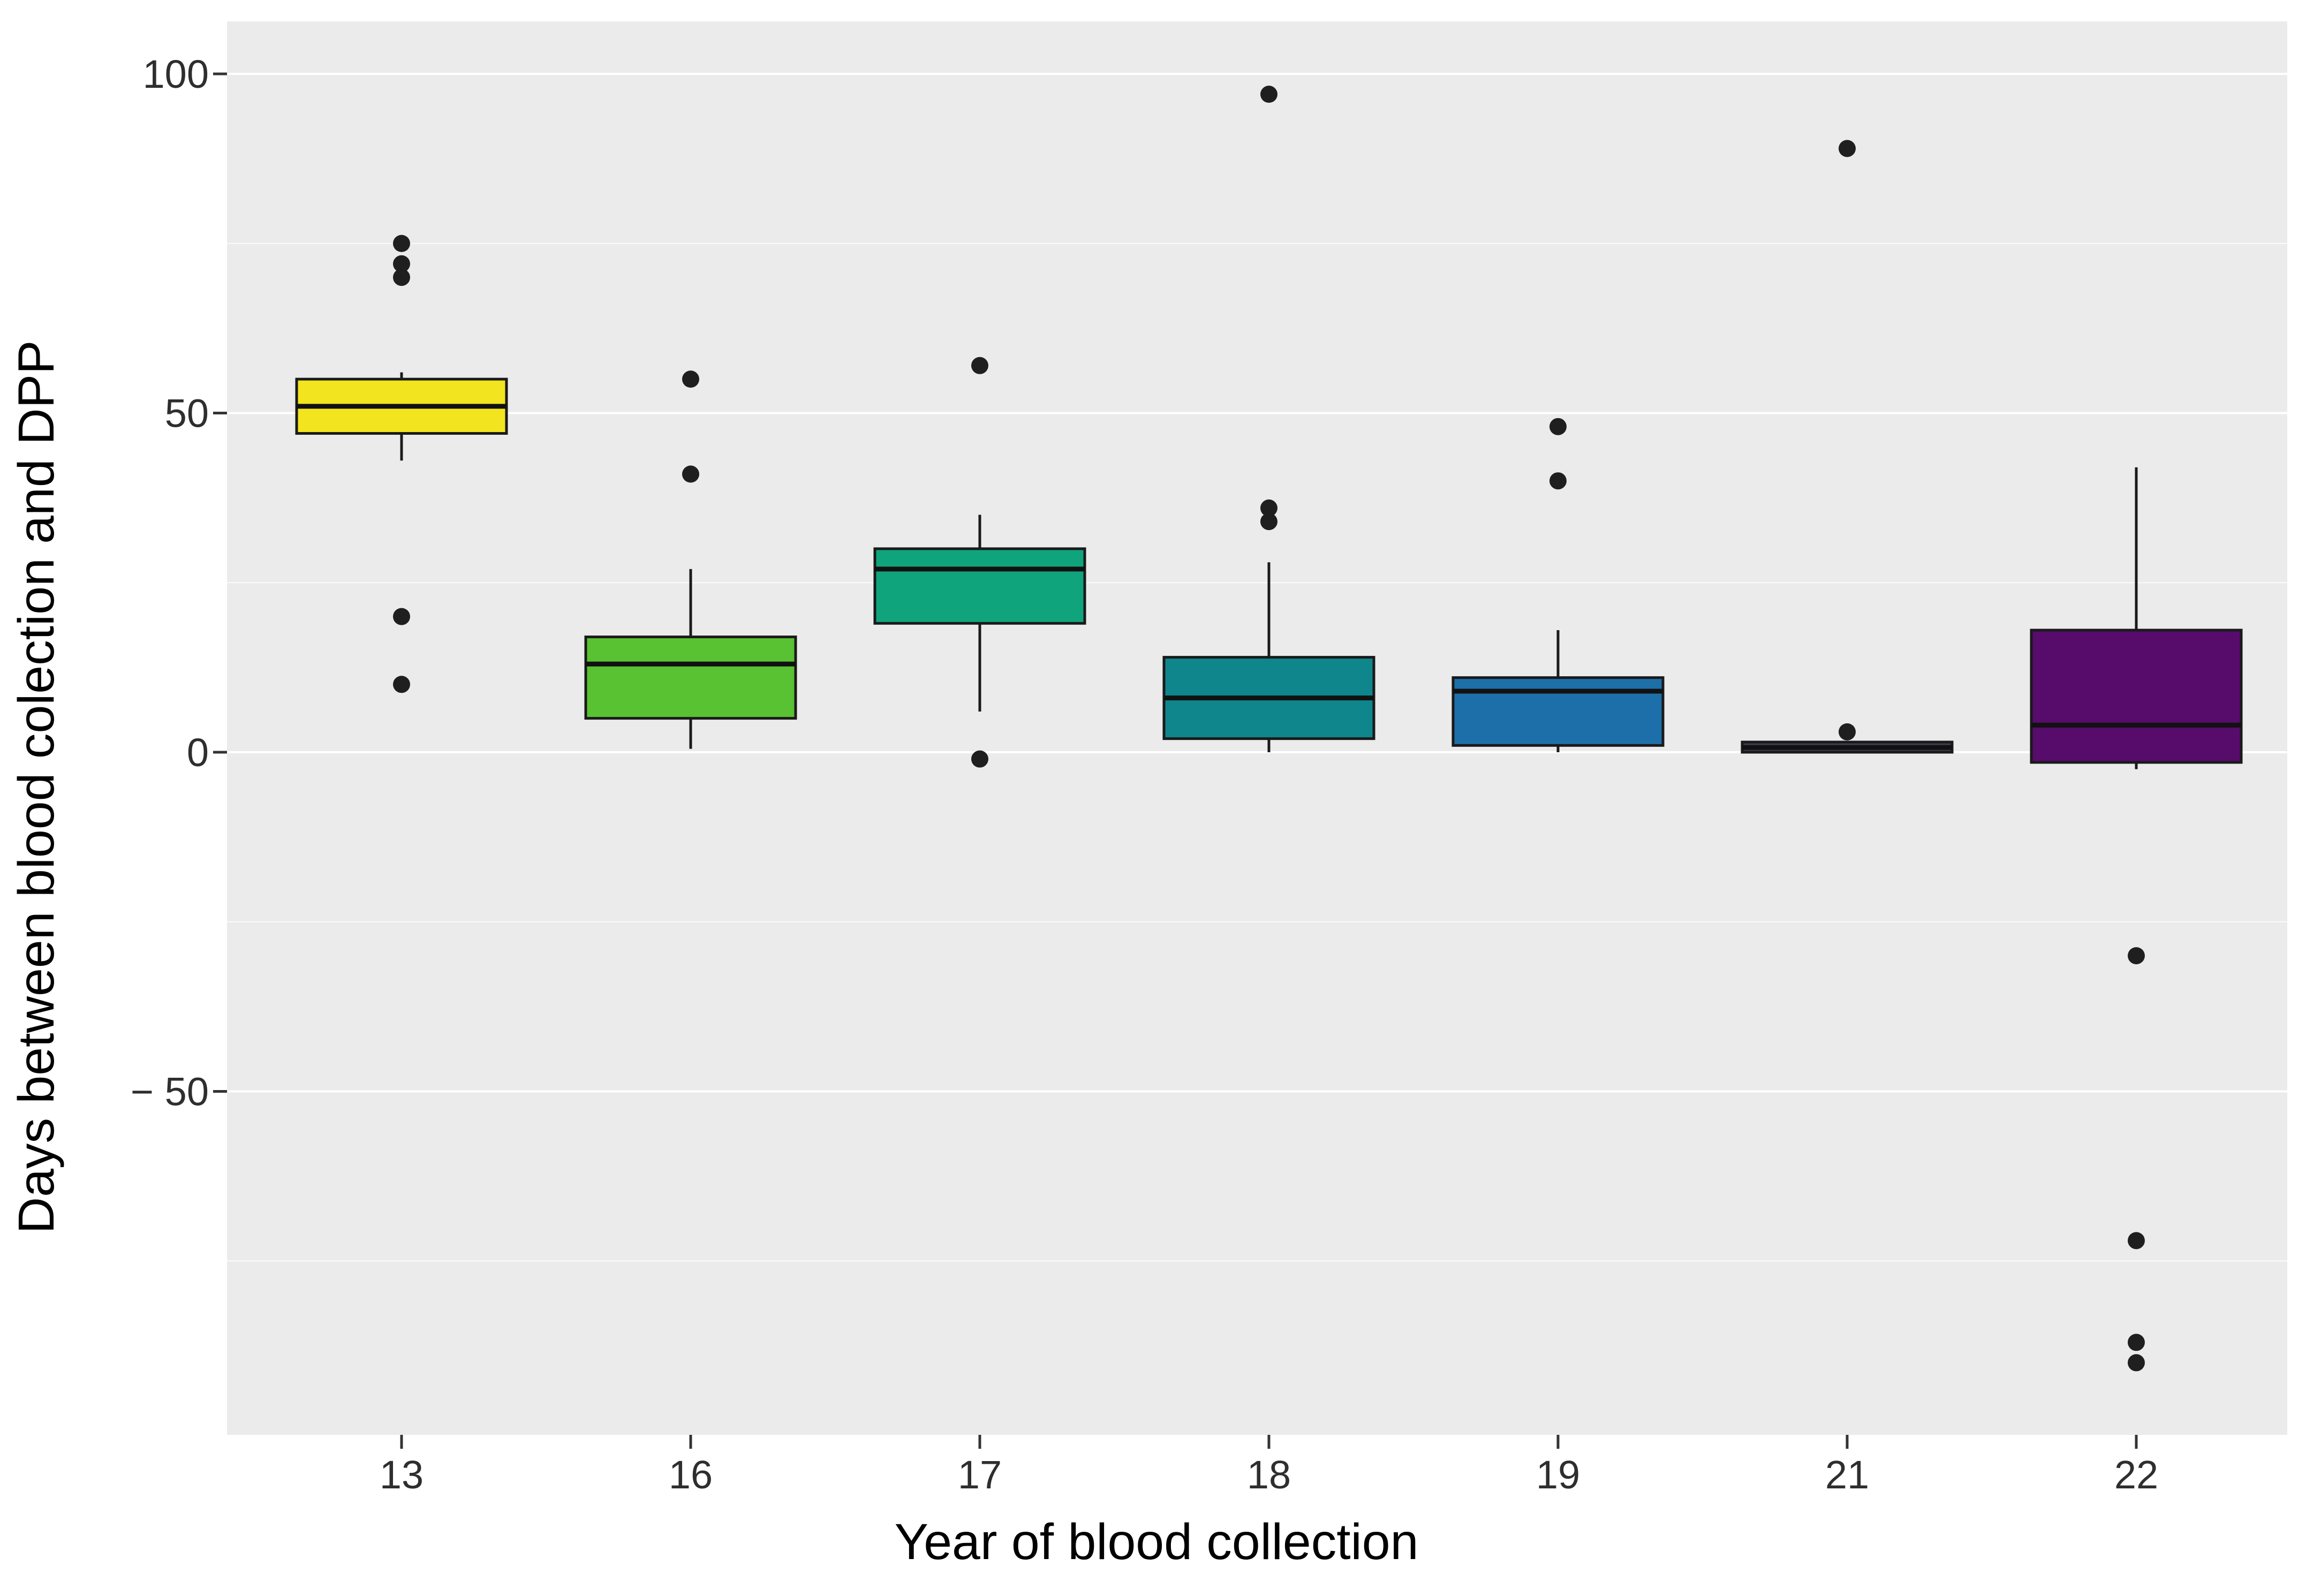  Describe the element at coordinates (2136, 1475) in the screenshot. I see `x-tick-label: 22` at that location.